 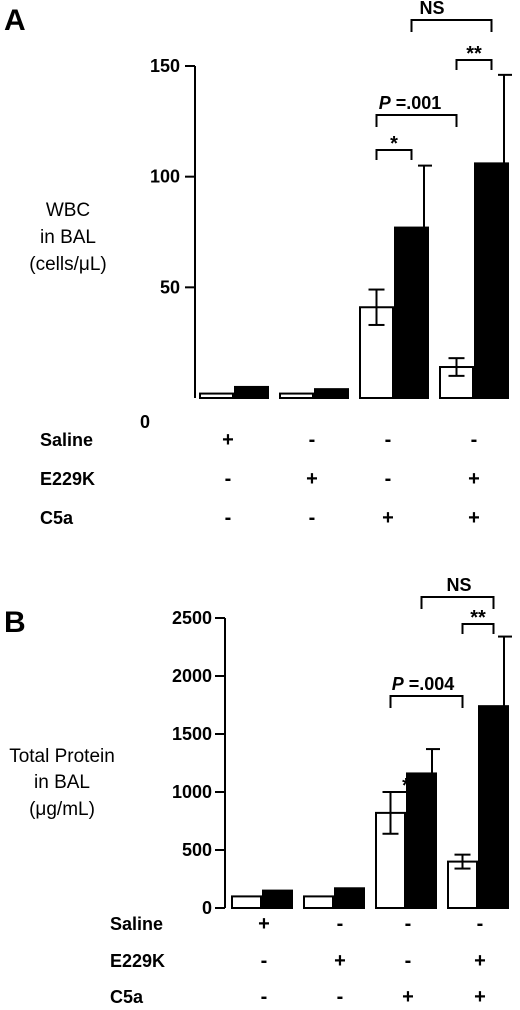 What do you see at coordinates (192, 618) in the screenshot?
I see `y-tick-label: 2500` at bounding box center [192, 618].